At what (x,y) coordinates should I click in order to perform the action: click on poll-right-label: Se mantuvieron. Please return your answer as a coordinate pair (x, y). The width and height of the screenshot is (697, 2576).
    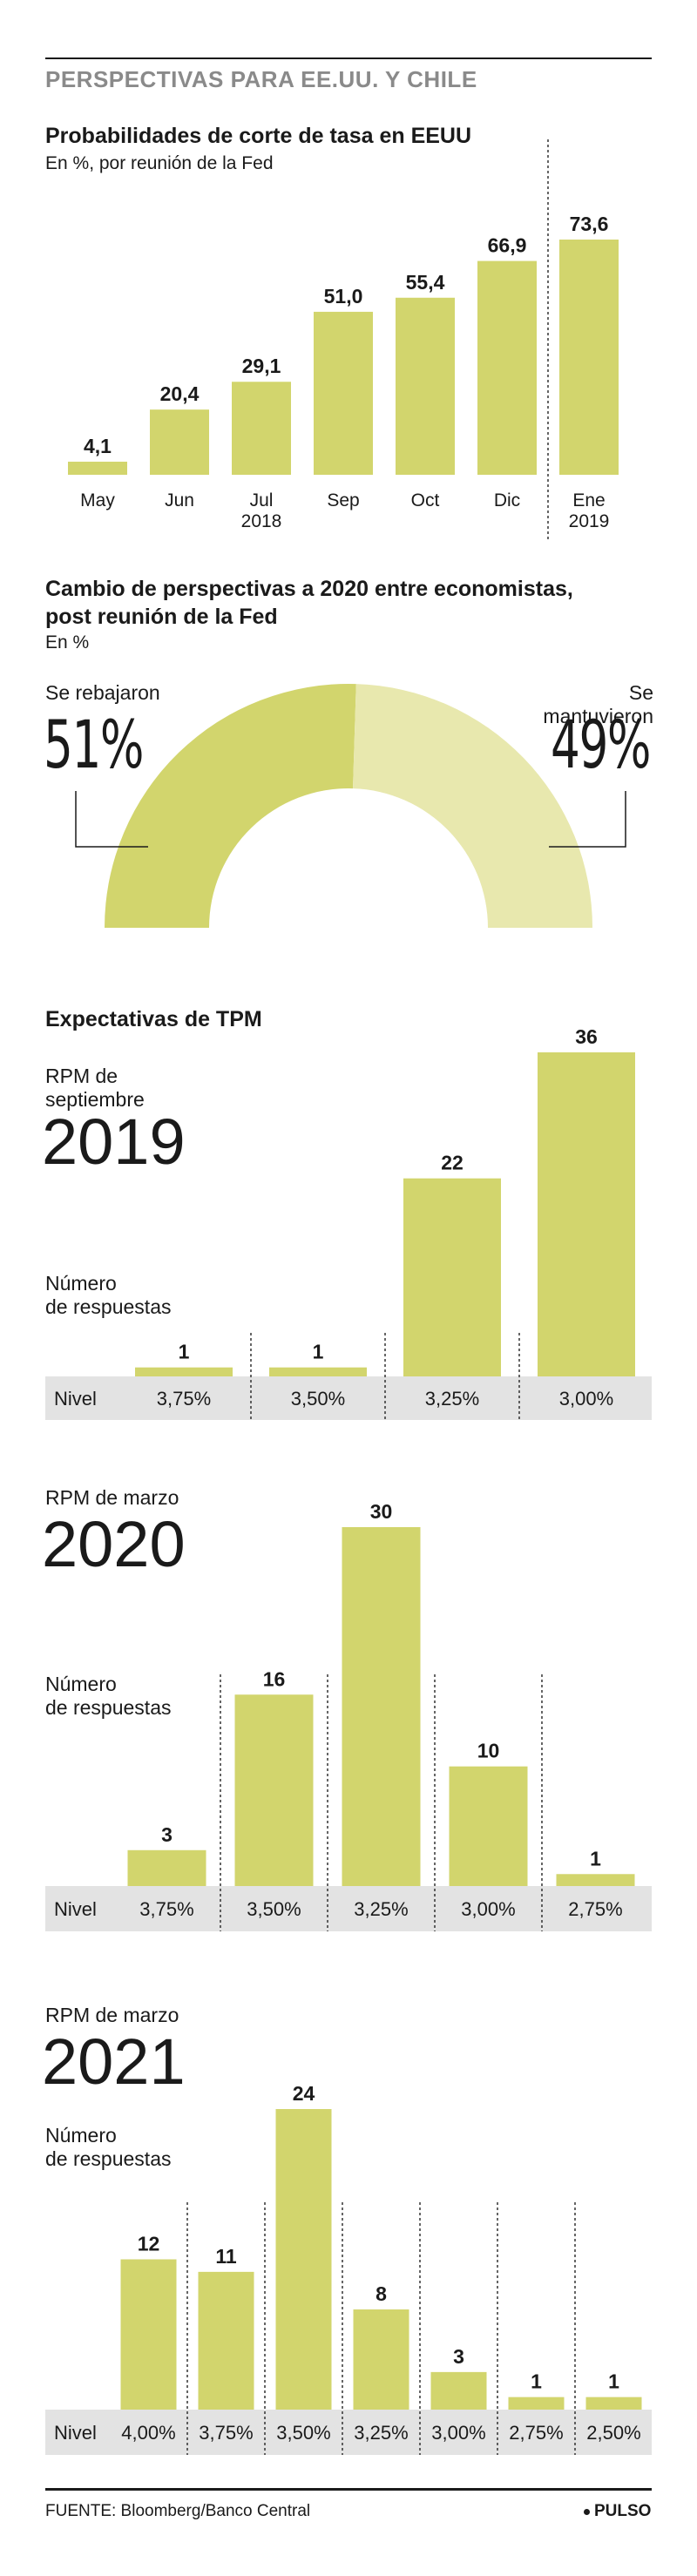
    Looking at the image, I should click on (598, 704).